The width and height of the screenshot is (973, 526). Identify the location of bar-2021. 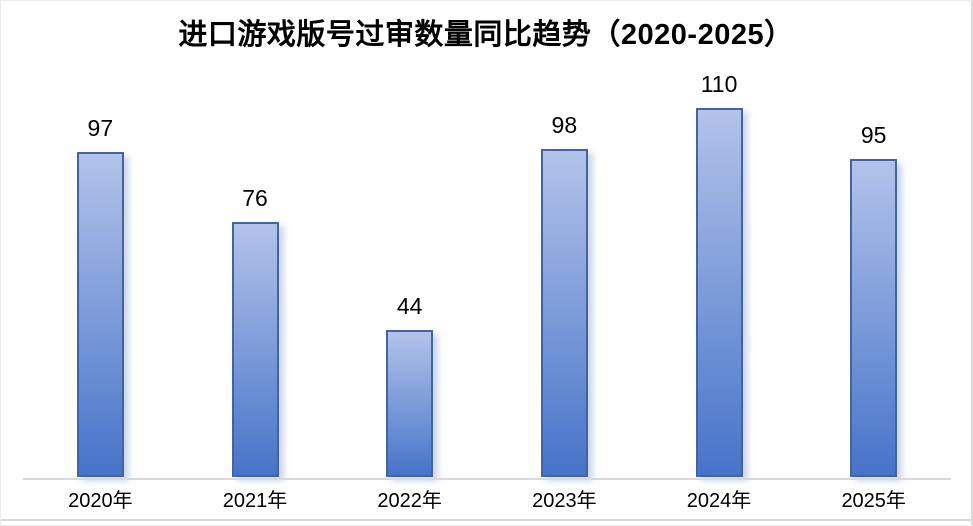
(255, 349).